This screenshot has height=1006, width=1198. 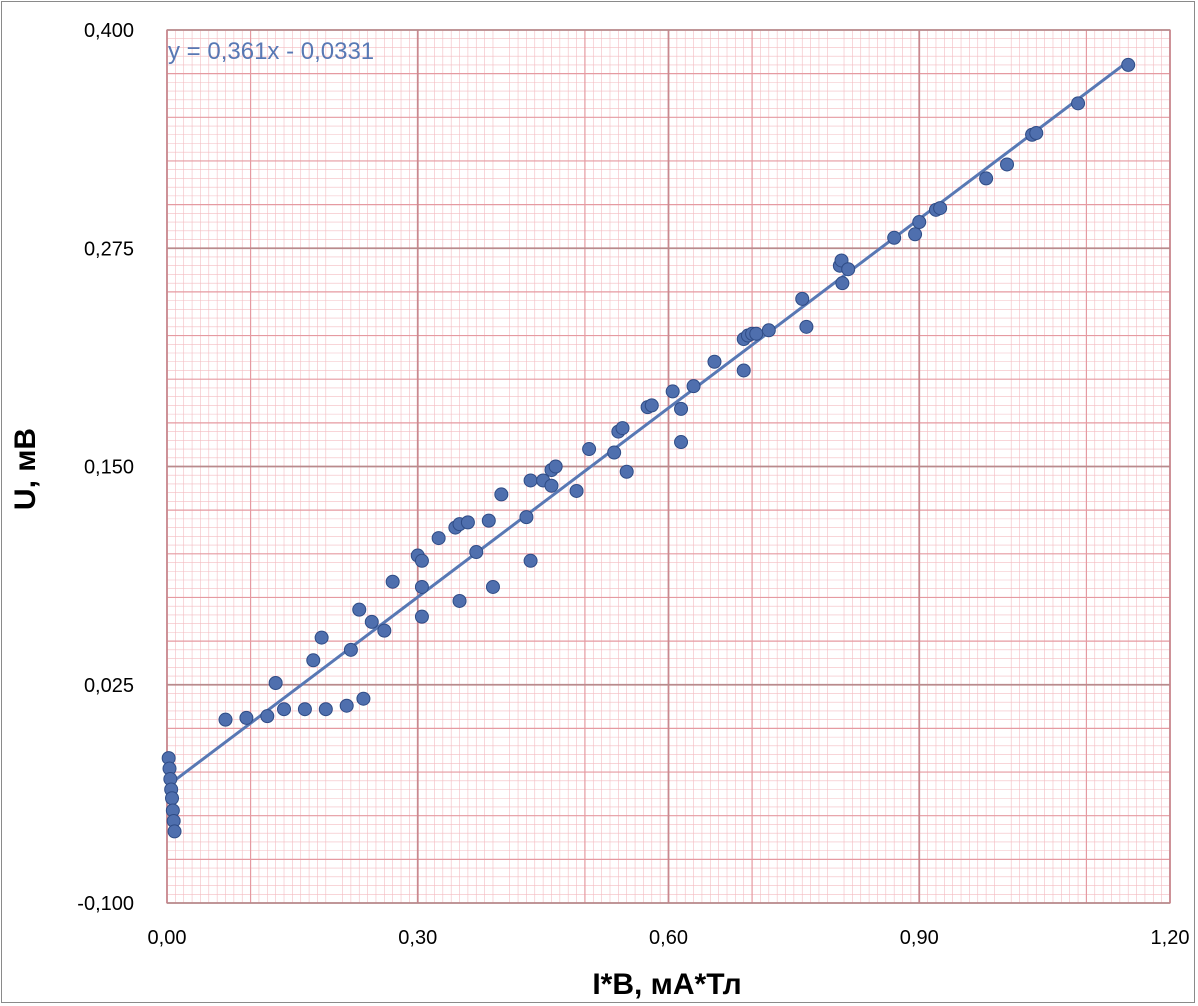 What do you see at coordinates (109, 249) in the screenshot?
I see `y-tick-label: 0,275` at bounding box center [109, 249].